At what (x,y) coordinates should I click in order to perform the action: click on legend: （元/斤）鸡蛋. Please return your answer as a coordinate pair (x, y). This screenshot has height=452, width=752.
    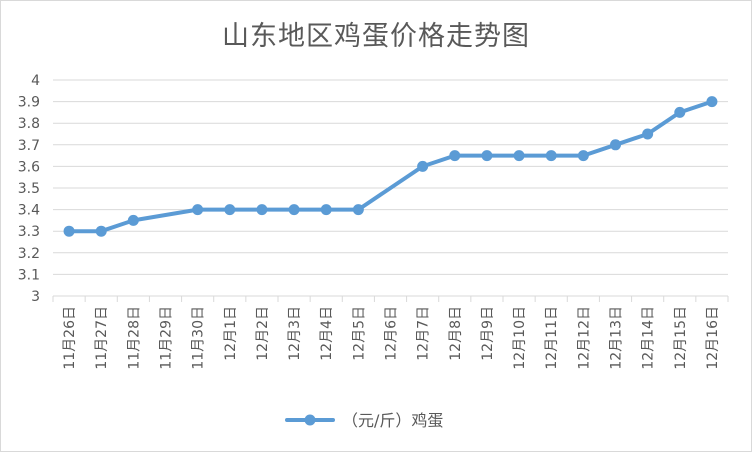
    Looking at the image, I should click on (364, 420).